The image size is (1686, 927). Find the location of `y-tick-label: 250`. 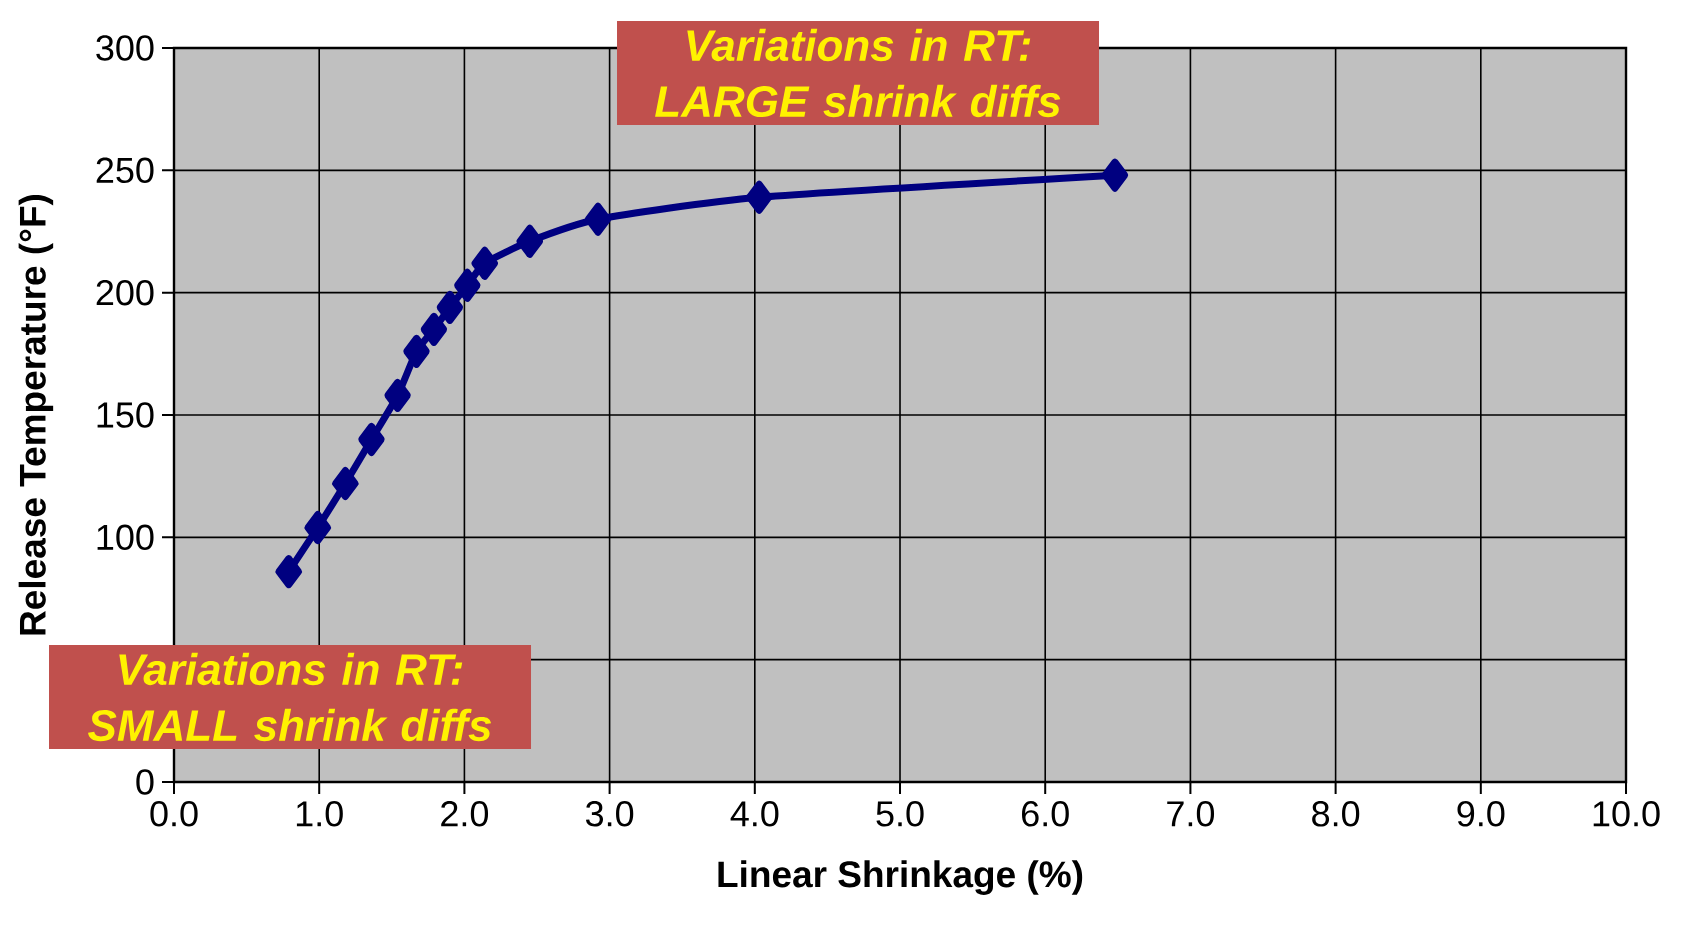

y-tick-label: 250 is located at coordinates (125, 170).